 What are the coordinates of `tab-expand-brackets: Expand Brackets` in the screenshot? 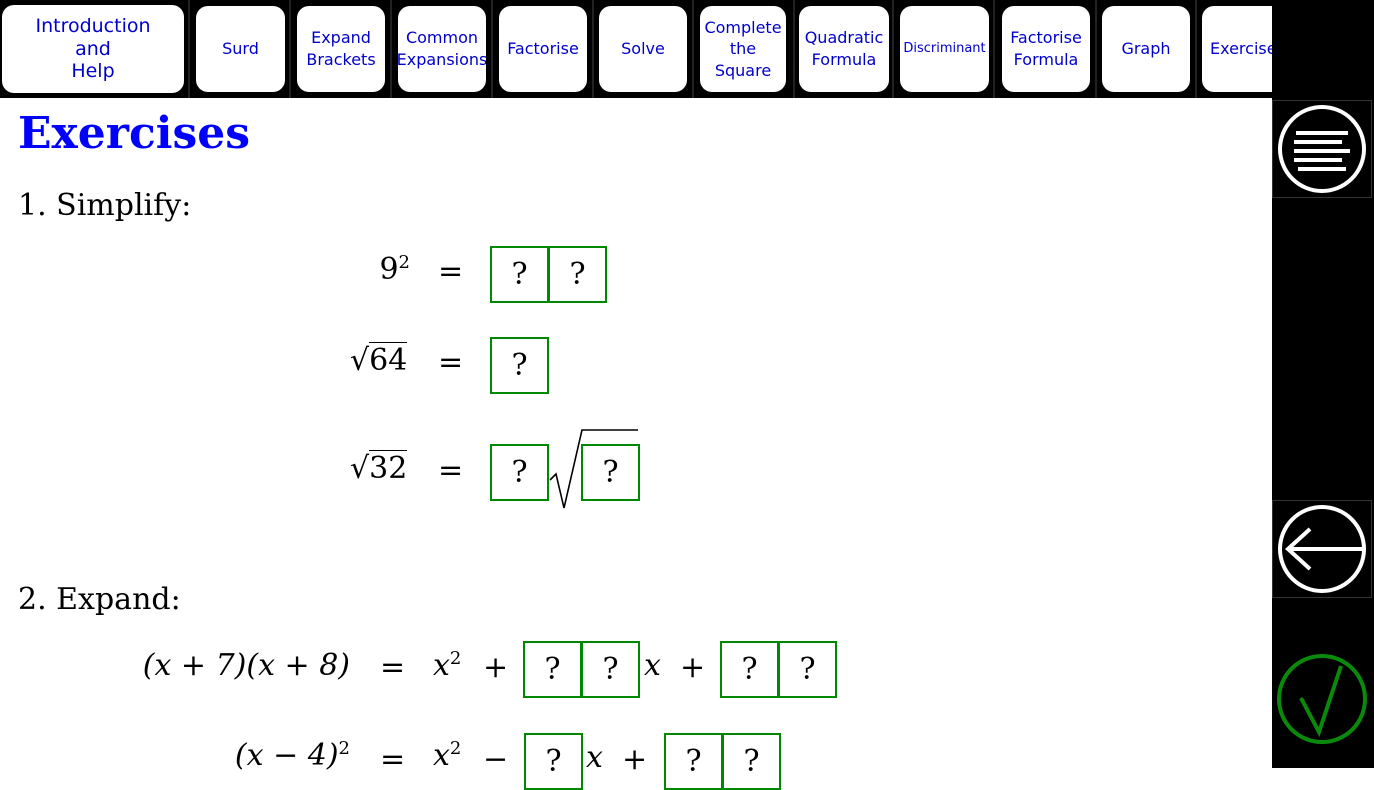 It's located at (341, 49).